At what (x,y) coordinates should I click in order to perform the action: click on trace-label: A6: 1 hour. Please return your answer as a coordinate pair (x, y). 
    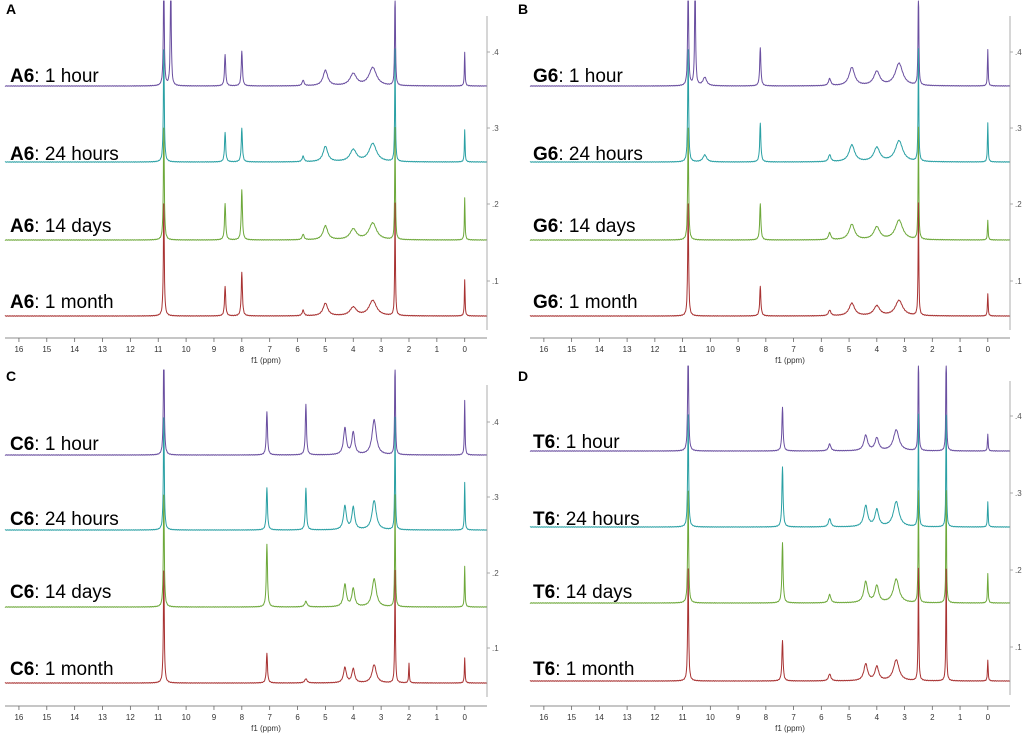
    Looking at the image, I should click on (54, 76).